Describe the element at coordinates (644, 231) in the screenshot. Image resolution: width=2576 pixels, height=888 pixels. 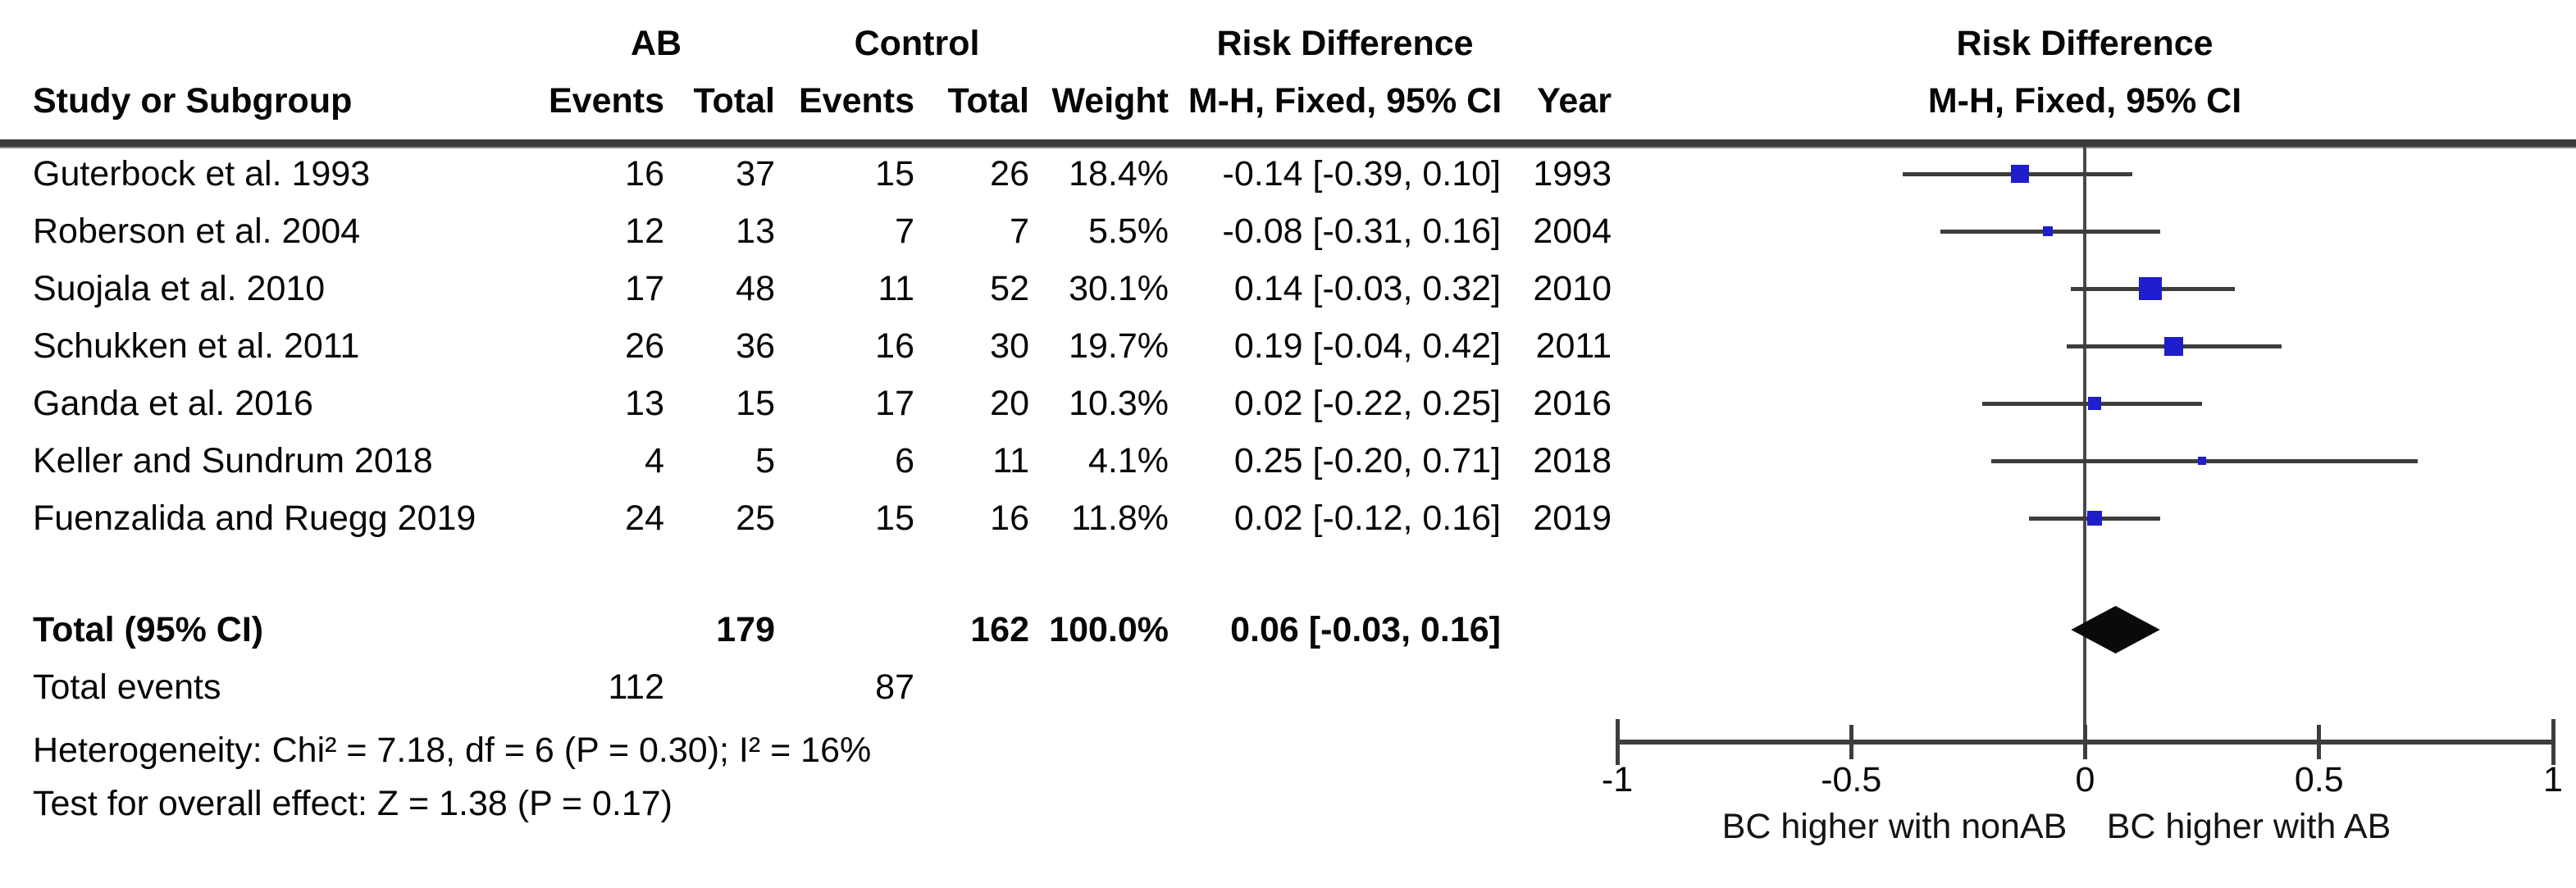
I see `study-ab-events: 12` at that location.